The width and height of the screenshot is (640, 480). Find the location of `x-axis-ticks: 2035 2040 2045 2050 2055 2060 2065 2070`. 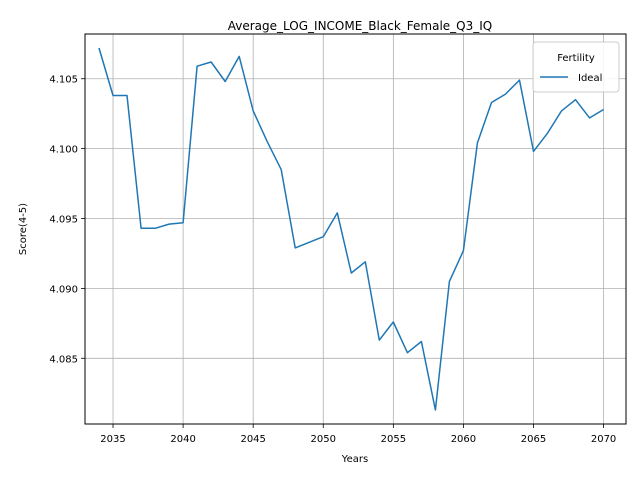

x-axis-ticks: 2035 2040 2045 2050 2055 2060 2065 2070 is located at coordinates (358, 434).